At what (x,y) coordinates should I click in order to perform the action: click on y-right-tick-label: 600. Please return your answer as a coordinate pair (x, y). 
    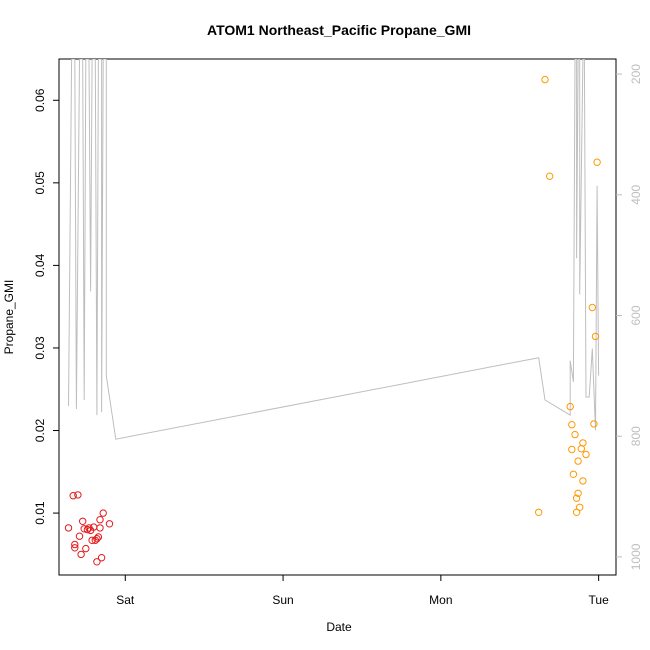
    Looking at the image, I should click on (636, 315).